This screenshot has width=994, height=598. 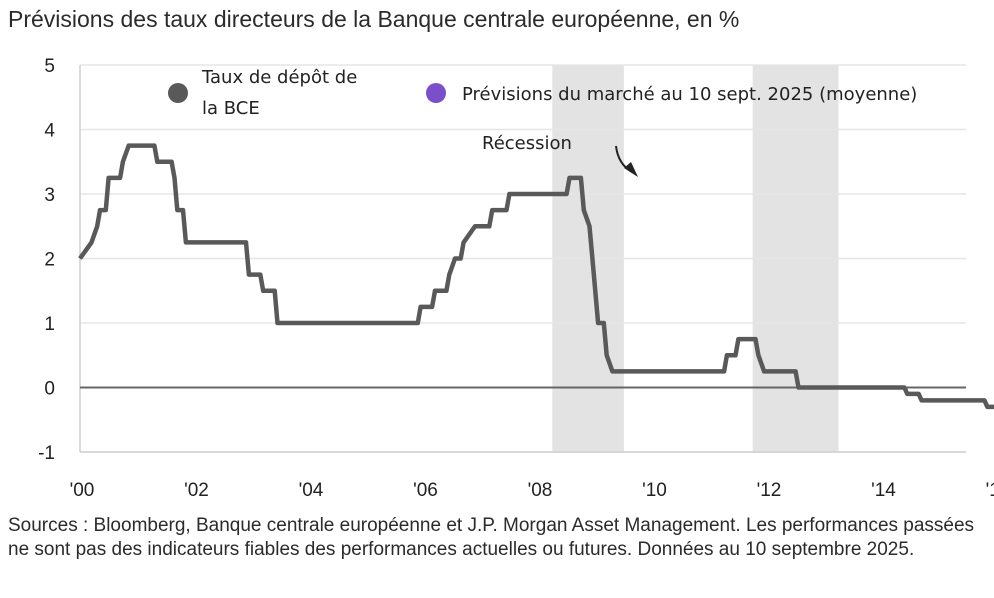 What do you see at coordinates (883, 490) in the screenshot?
I see `x-tick-label-7: '14` at bounding box center [883, 490].